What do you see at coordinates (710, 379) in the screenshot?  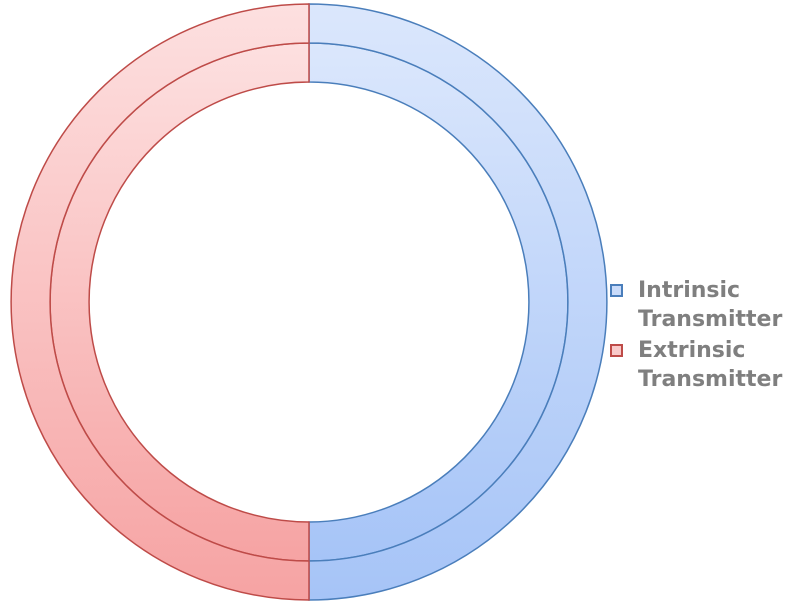 I see `legend-label-extrinsic-line2: Transmitter` at bounding box center [710, 379].